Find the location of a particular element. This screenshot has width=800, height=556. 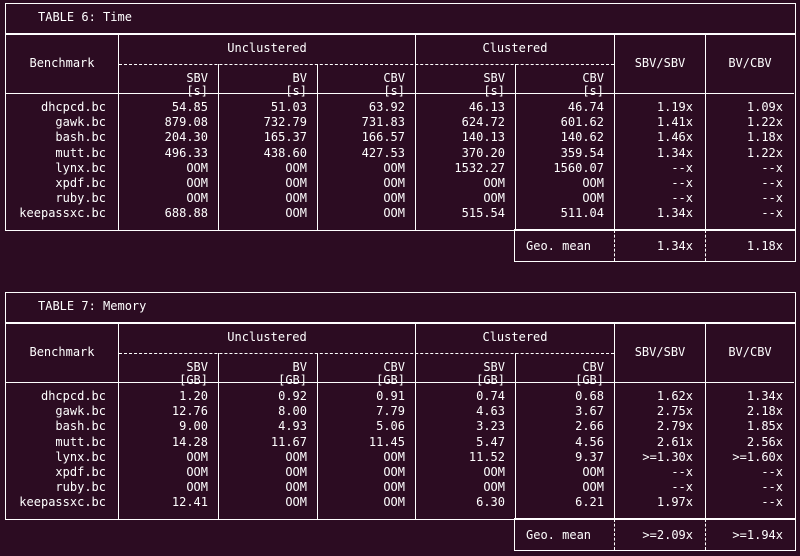

benchmark-name: lynx.bc is located at coordinates (80, 167).